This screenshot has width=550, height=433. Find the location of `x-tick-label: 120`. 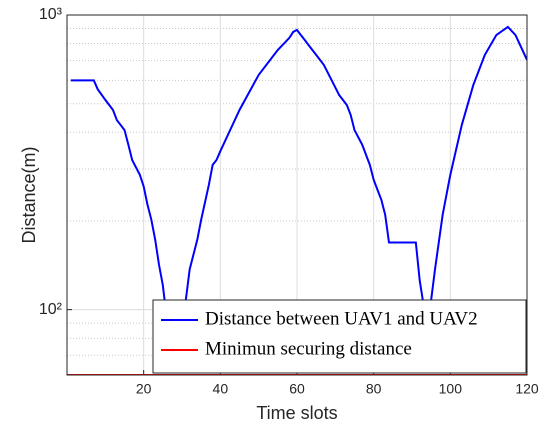

x-tick-label: 120 is located at coordinates (527, 389).